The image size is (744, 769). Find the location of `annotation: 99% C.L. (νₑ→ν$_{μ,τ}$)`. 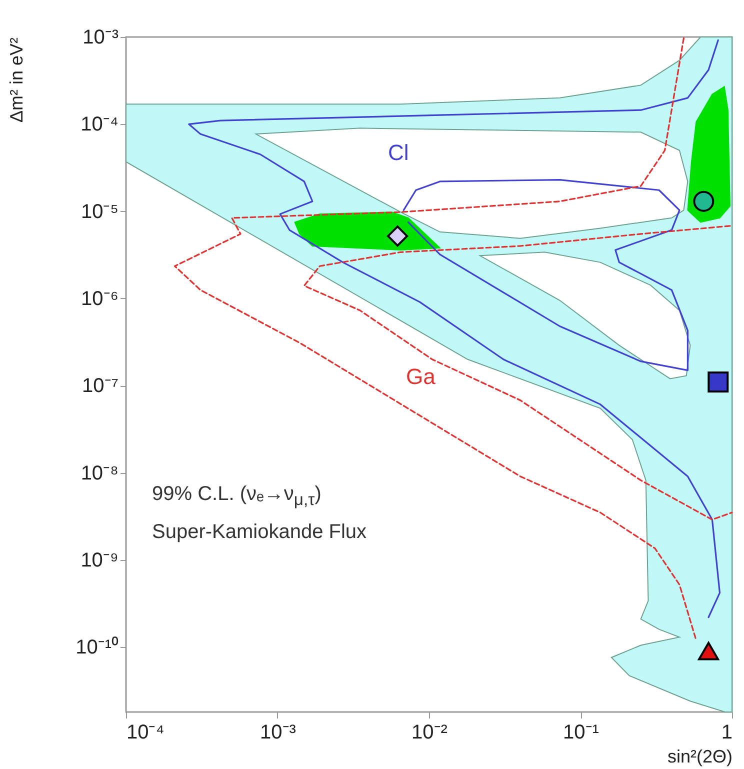

annotation: 99% C.L. (νₑ→ν$_{μ,τ}$) is located at coordinates (237, 496).